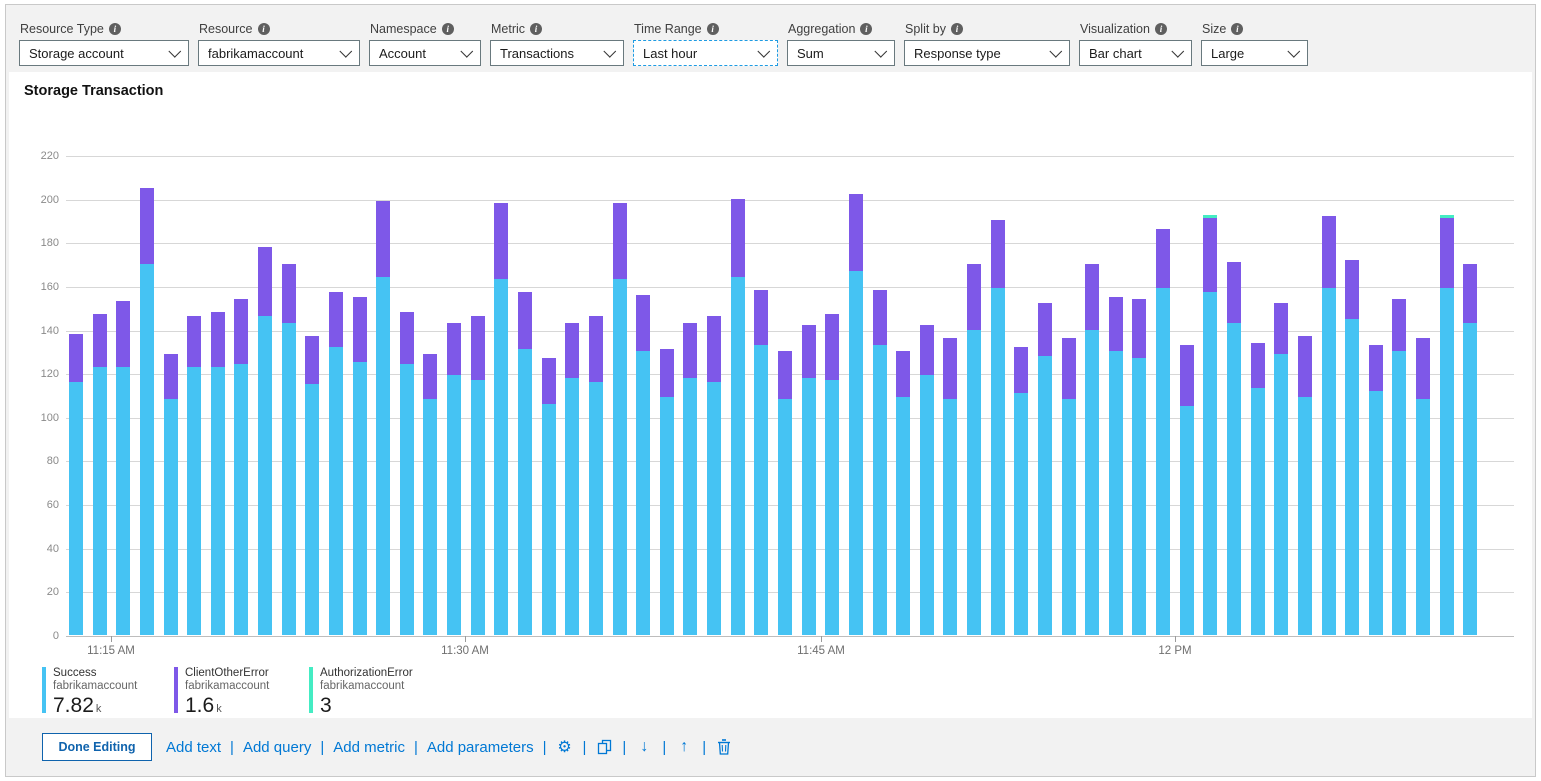 This screenshot has width=1541, height=781. What do you see at coordinates (724, 747) in the screenshot?
I see `trash-icon` at bounding box center [724, 747].